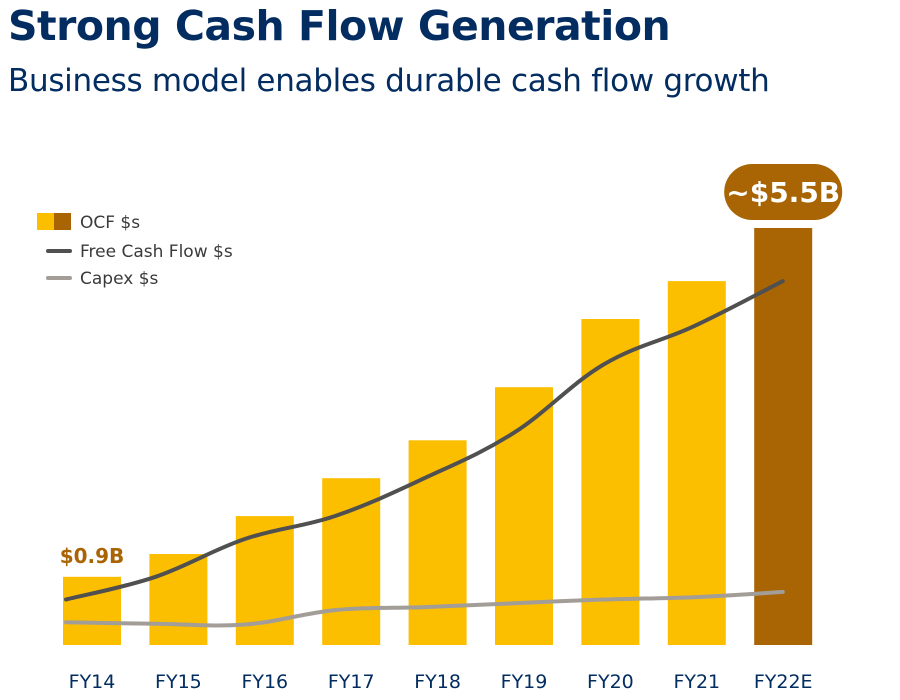 This screenshot has height=700, width=900. What do you see at coordinates (783, 436) in the screenshot?
I see `ocf-bar-fy22e` at bounding box center [783, 436].